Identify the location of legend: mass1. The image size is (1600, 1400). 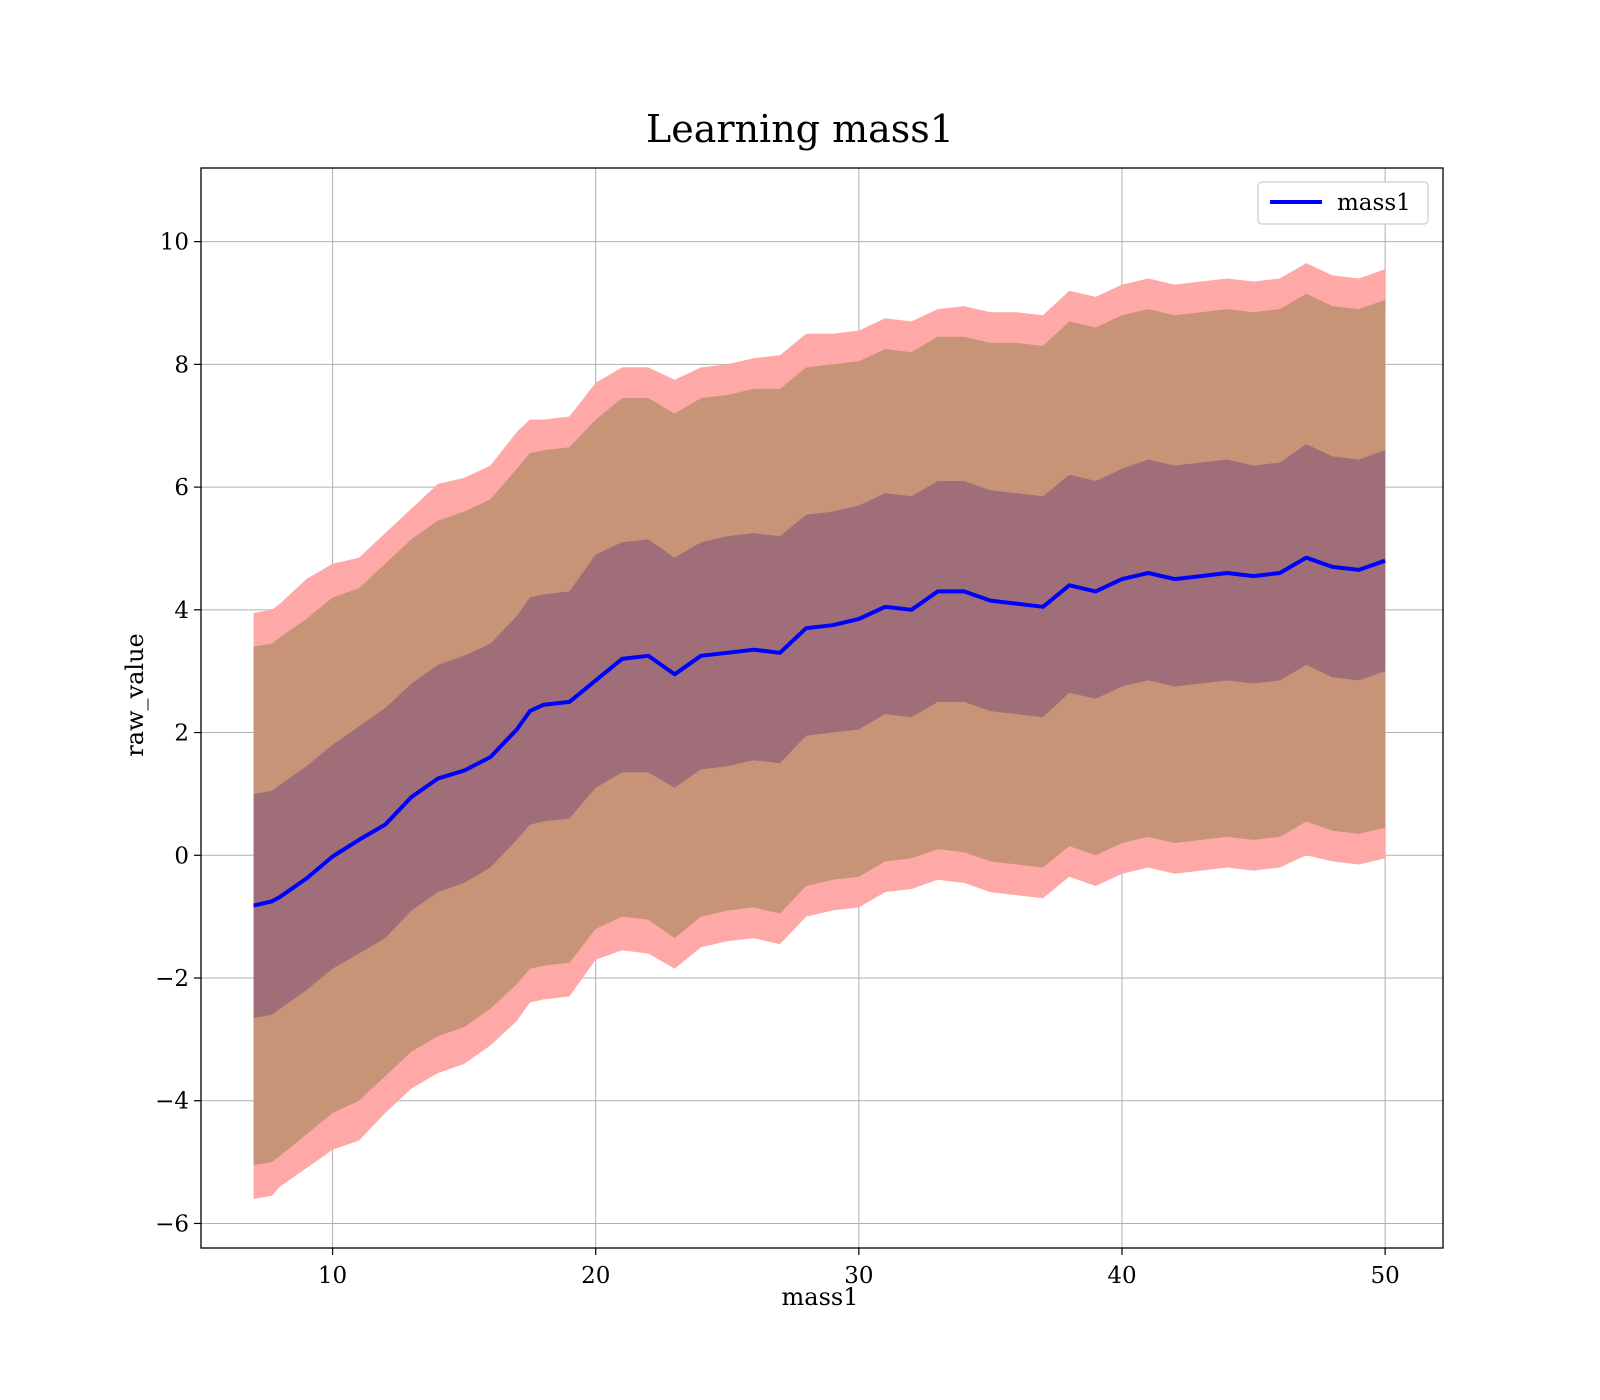
(1343, 203).